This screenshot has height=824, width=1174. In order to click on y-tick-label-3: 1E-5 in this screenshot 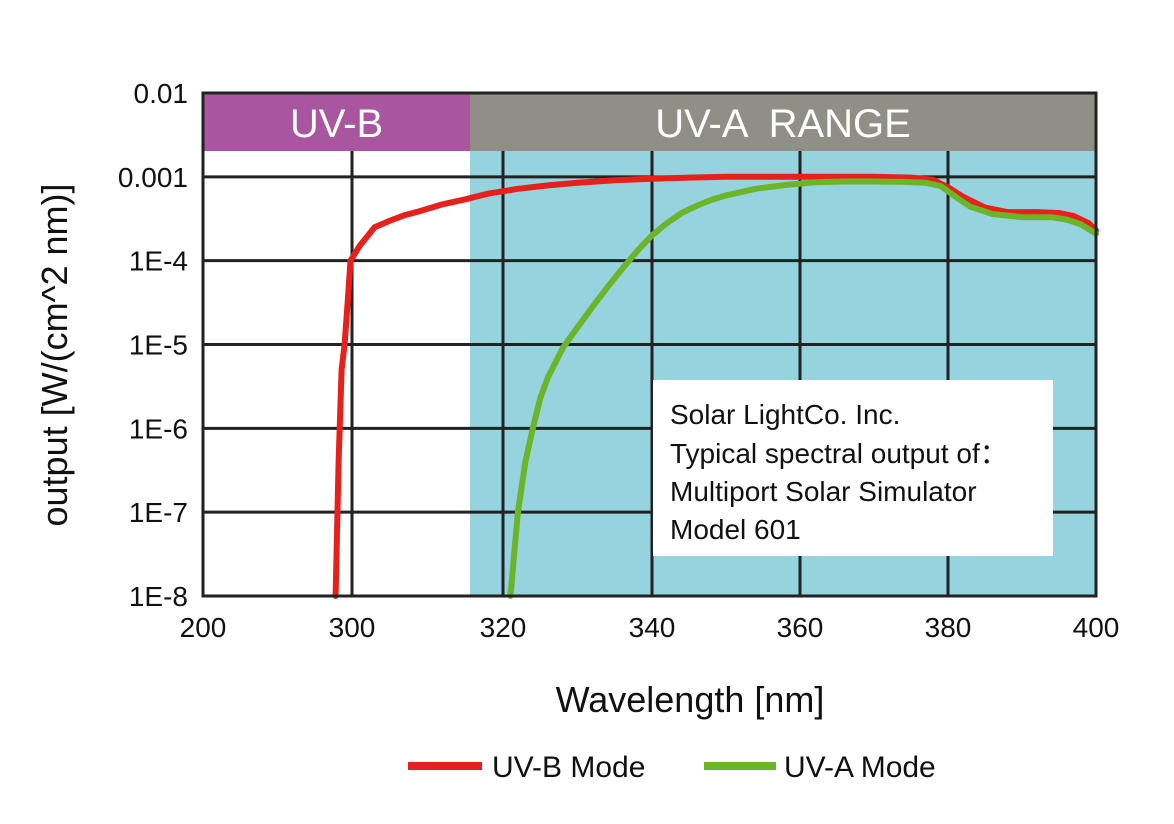, I will do `click(158, 345)`.